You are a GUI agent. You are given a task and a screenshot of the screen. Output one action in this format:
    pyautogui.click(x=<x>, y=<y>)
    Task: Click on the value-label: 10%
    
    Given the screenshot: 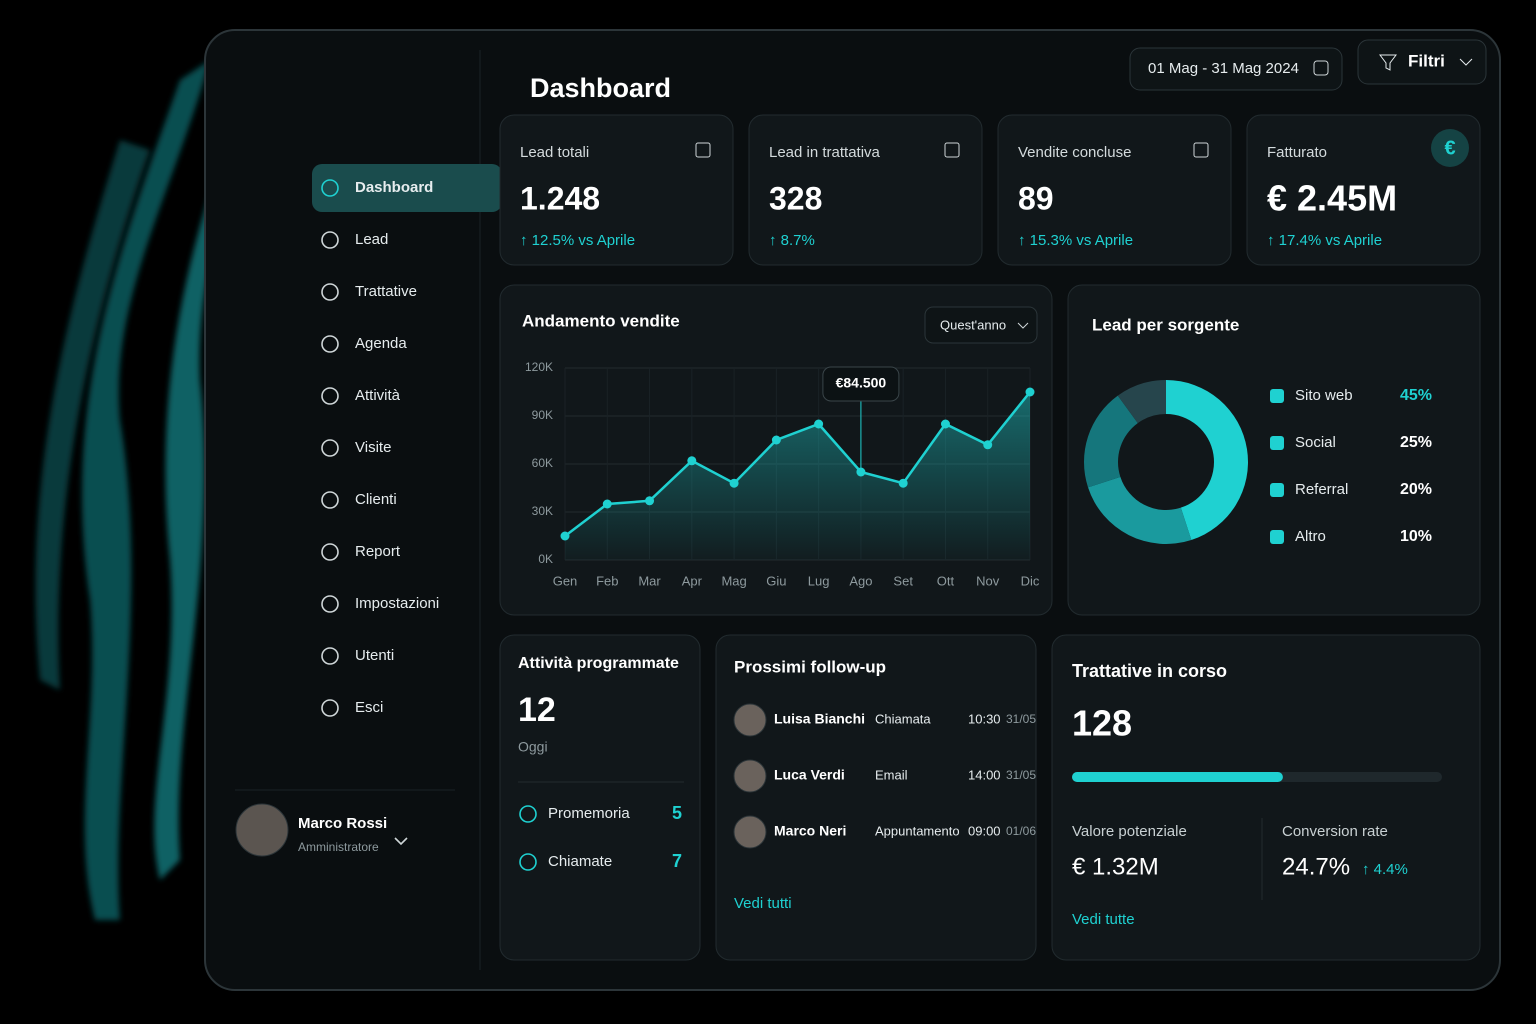 What is the action you would take?
    pyautogui.click(x=1416, y=536)
    